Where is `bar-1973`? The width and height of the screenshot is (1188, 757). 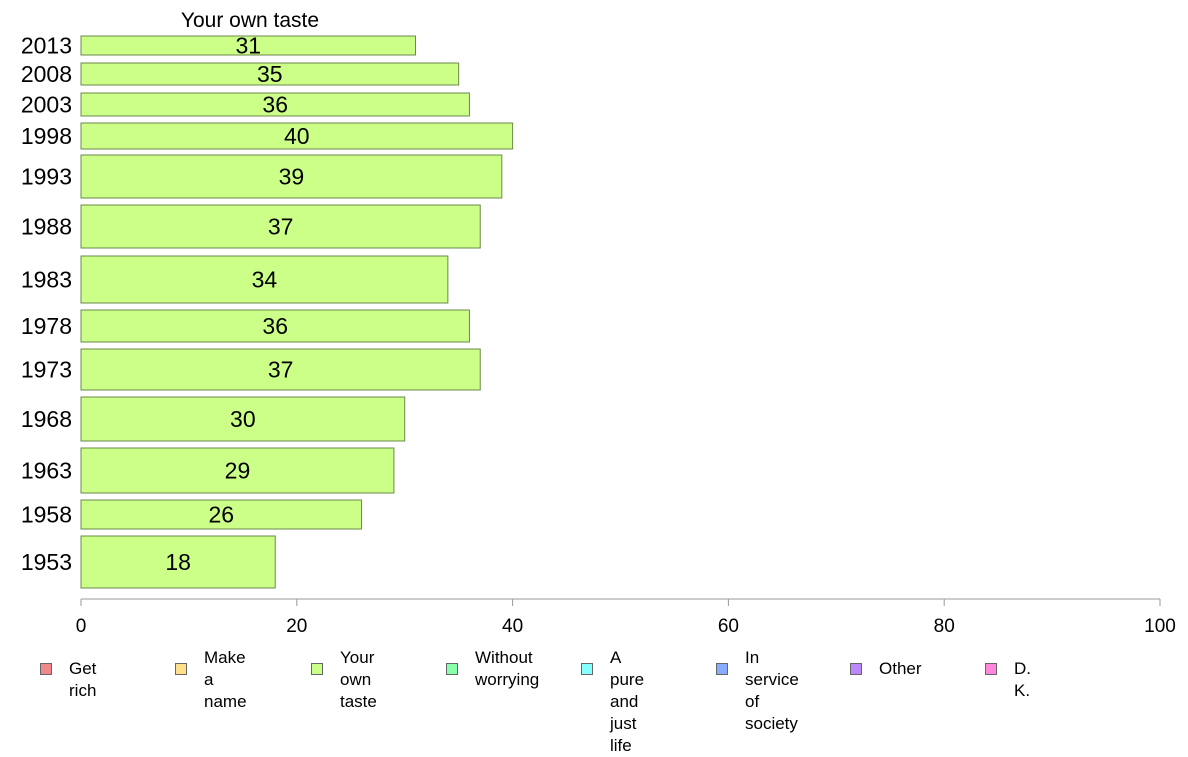 bar-1973 is located at coordinates (280, 369).